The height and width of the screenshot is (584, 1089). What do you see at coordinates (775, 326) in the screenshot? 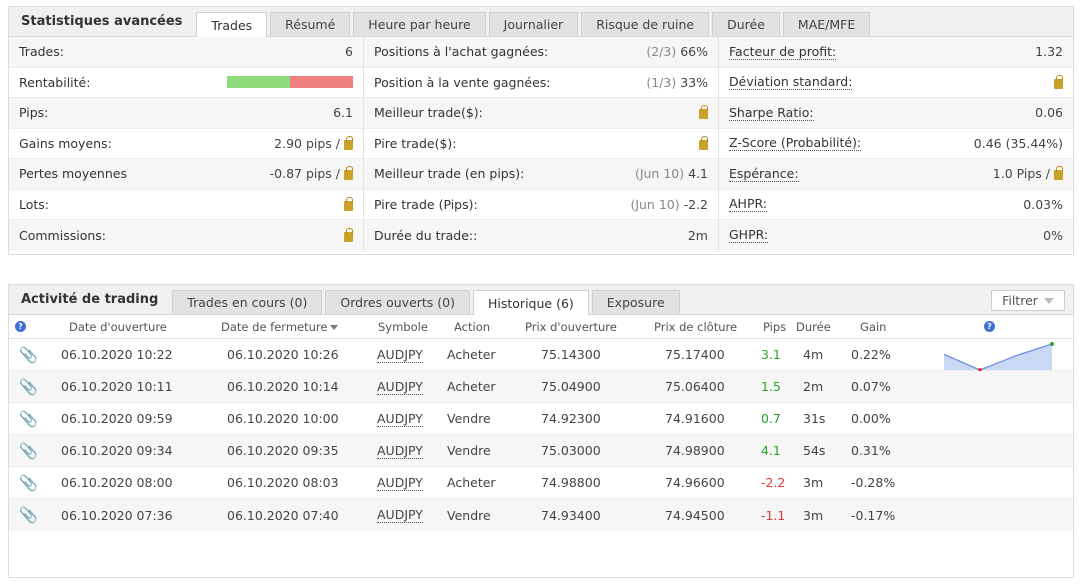
I see `column-pips: Pips` at bounding box center [775, 326].